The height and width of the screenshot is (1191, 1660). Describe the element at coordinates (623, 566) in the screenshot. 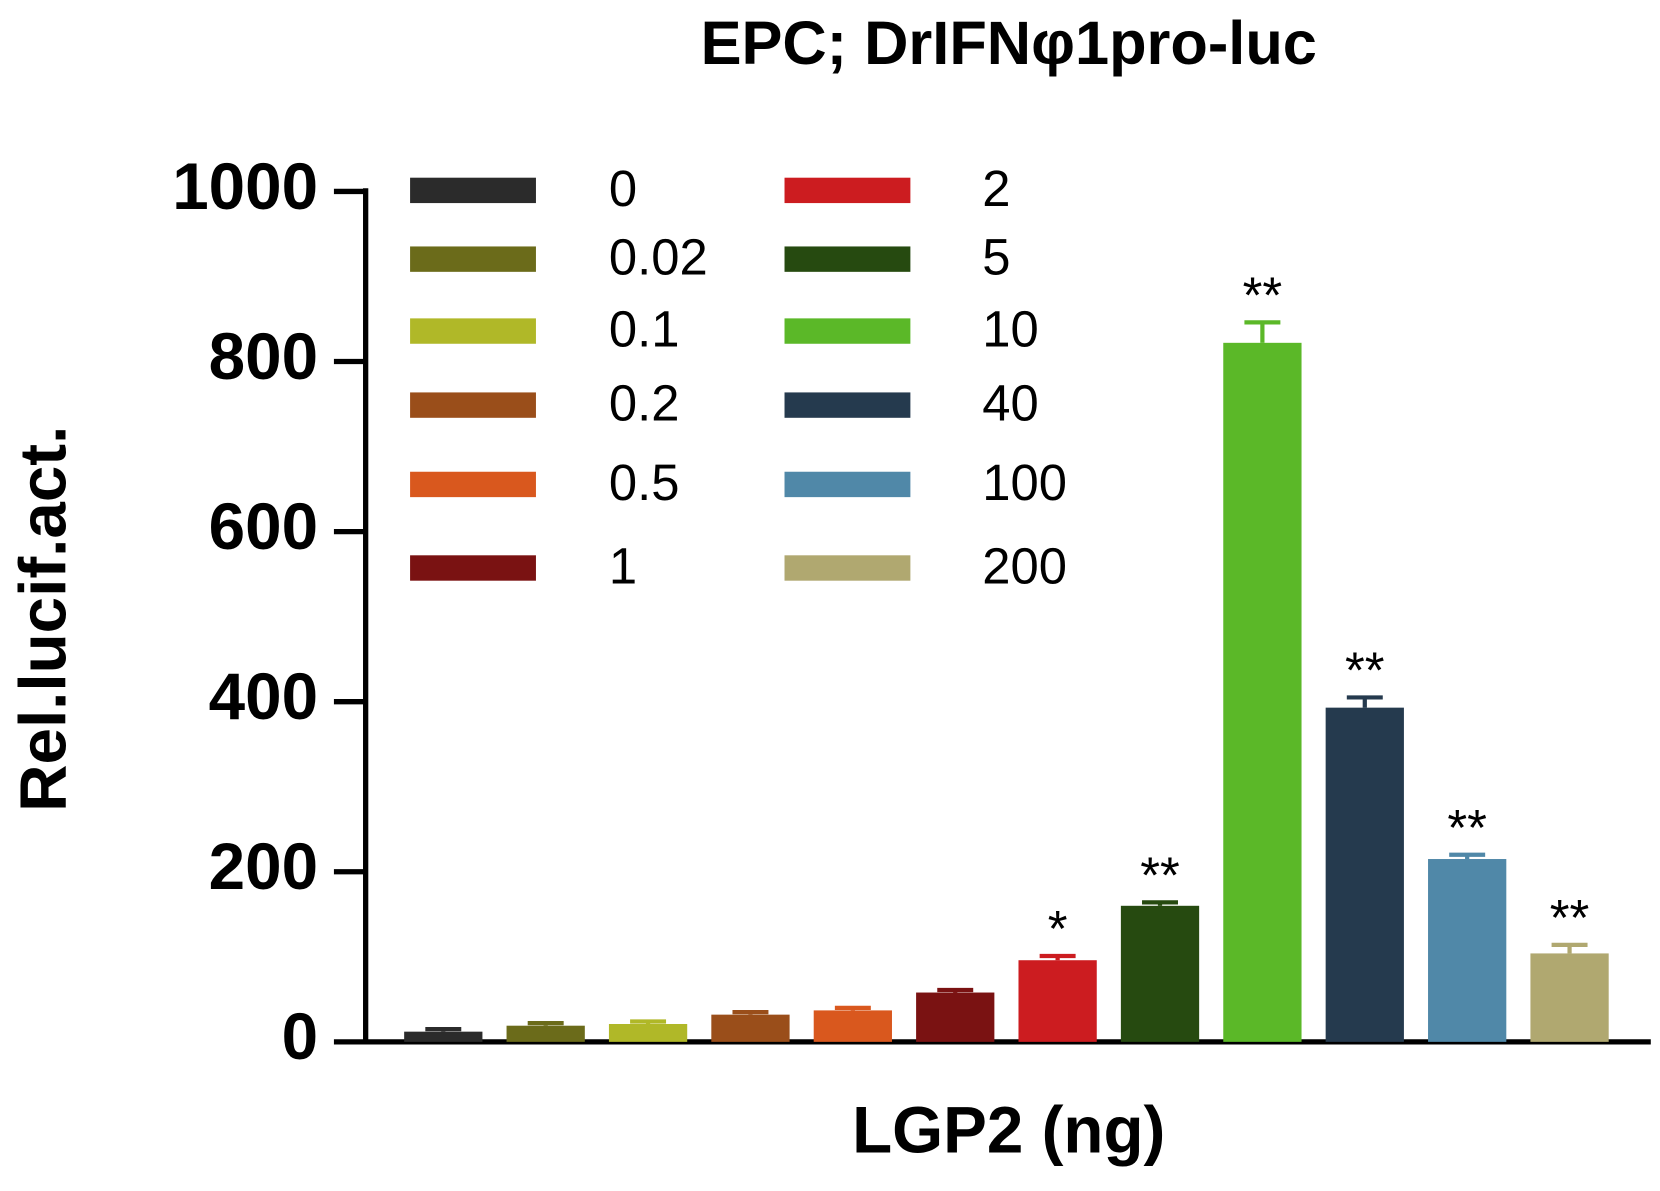

I see `legend-label: 1` at that location.